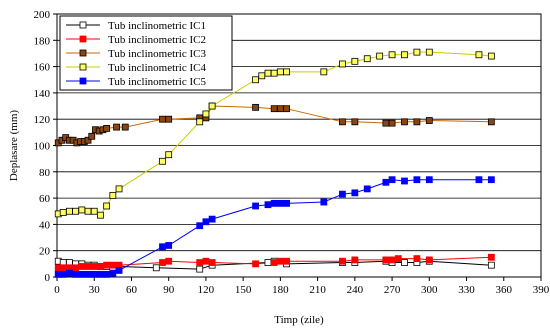 This screenshot has width=550, height=328. I want to click on y-tick-label: 60, so click(45, 199).